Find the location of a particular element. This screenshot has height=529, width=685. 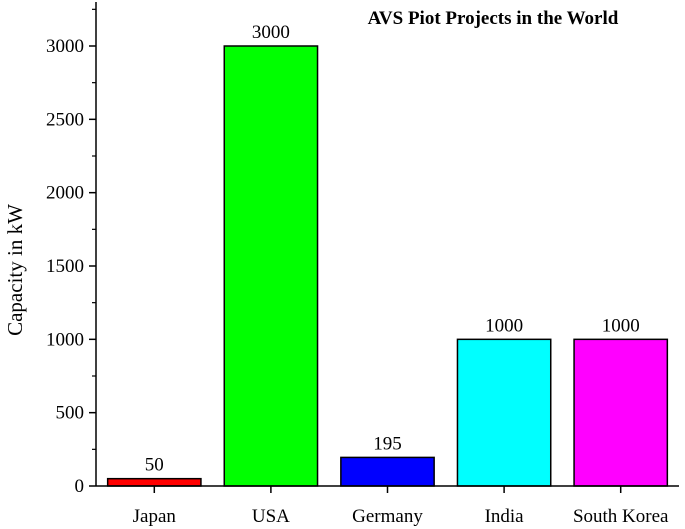

y-axis-title: Capacity in kW is located at coordinates (15, 270).